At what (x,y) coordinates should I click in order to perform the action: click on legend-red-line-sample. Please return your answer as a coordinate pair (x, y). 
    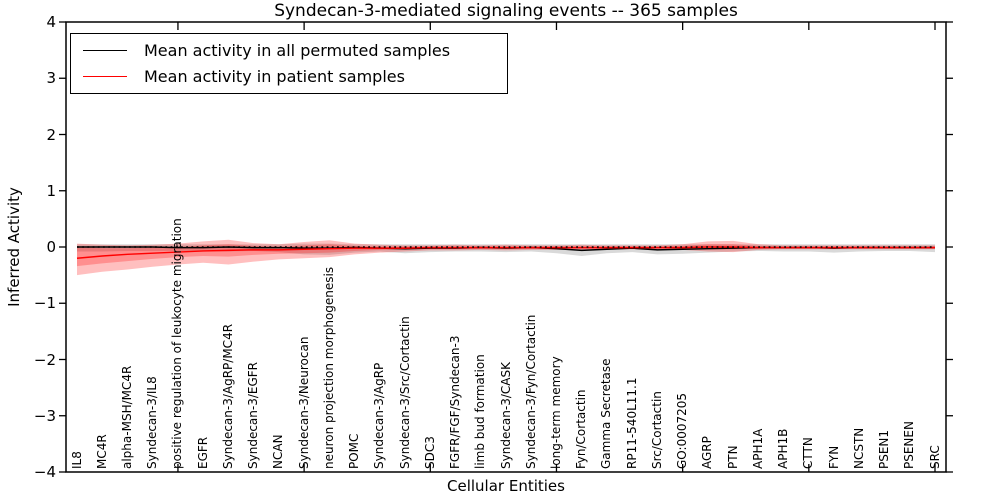
    Looking at the image, I should click on (105, 76).